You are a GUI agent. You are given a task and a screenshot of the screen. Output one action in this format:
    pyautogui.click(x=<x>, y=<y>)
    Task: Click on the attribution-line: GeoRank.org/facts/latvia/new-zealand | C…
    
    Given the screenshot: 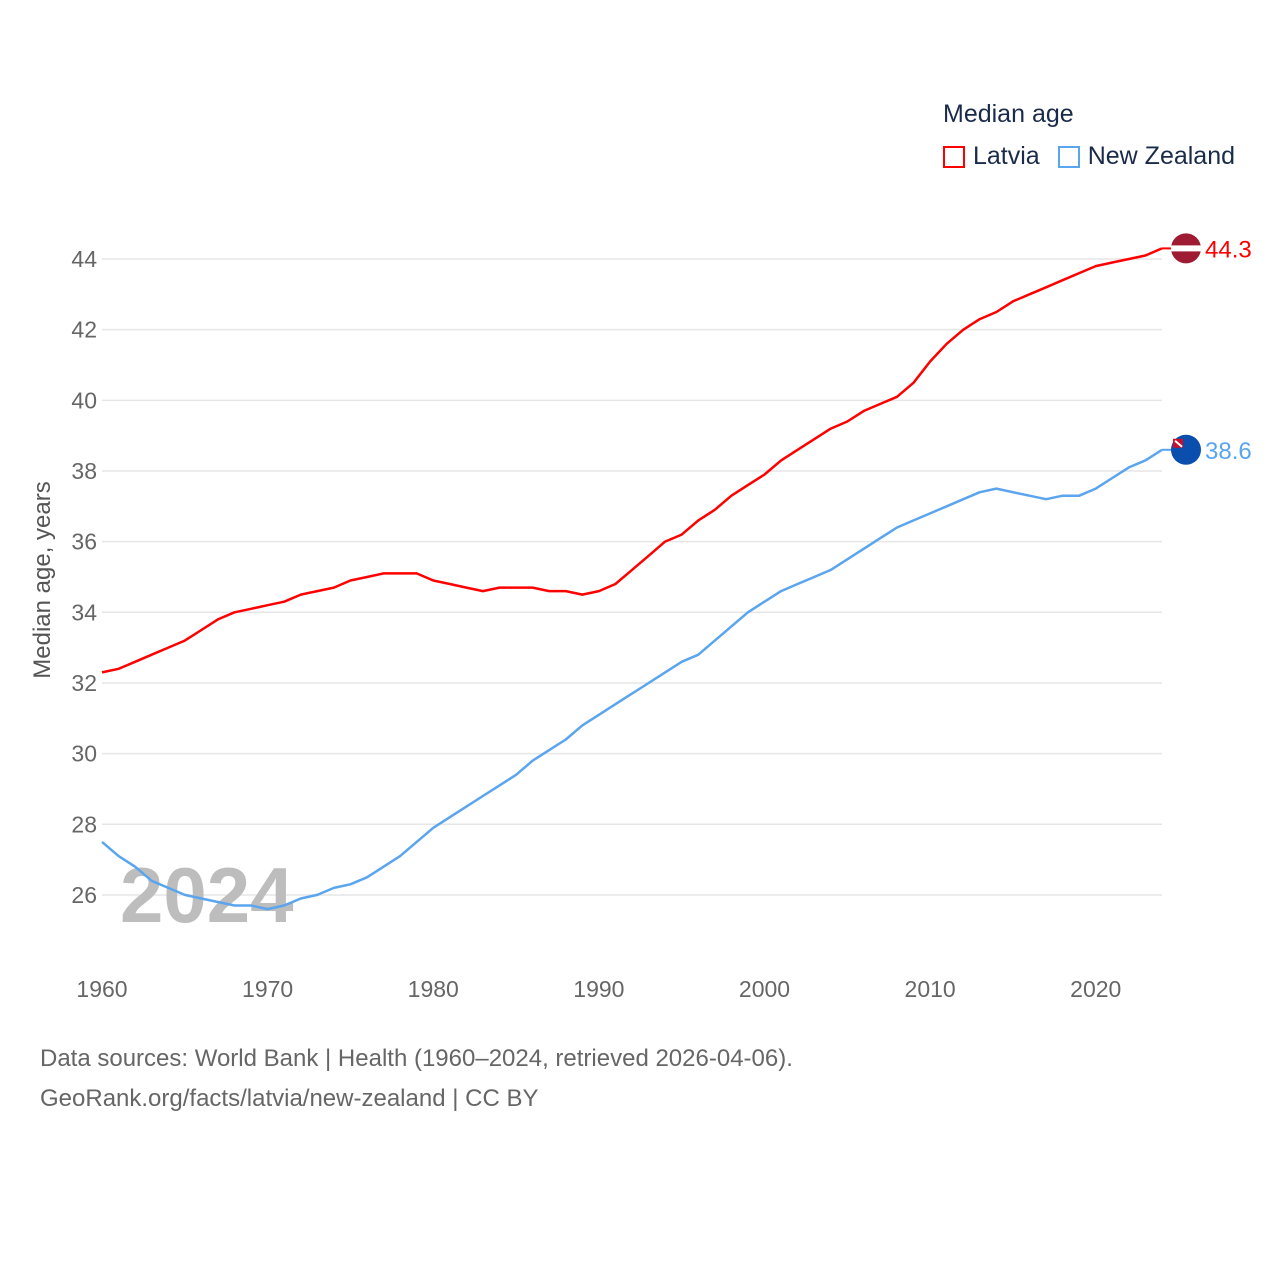 What is the action you would take?
    pyautogui.click(x=289, y=1098)
    